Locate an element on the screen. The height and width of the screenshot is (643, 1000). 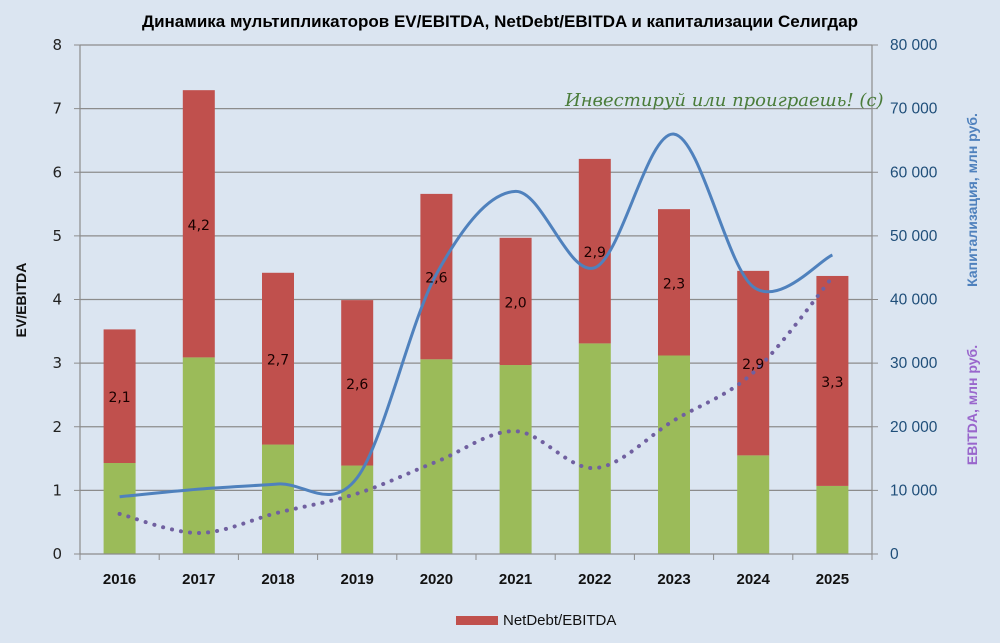
data-label-netdebt: 2,0 is located at coordinates (515, 303).